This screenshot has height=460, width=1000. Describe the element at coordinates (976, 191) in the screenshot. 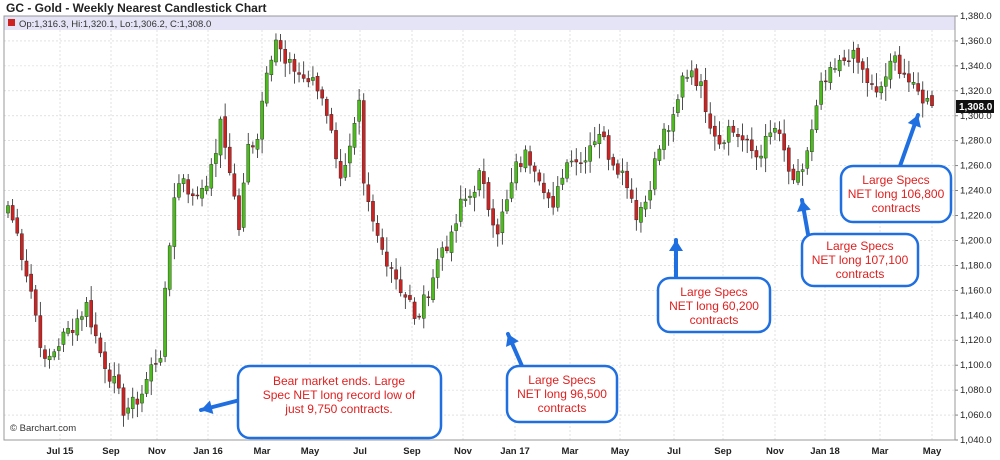

I see `y-tick-label: 1,240.0` at that location.